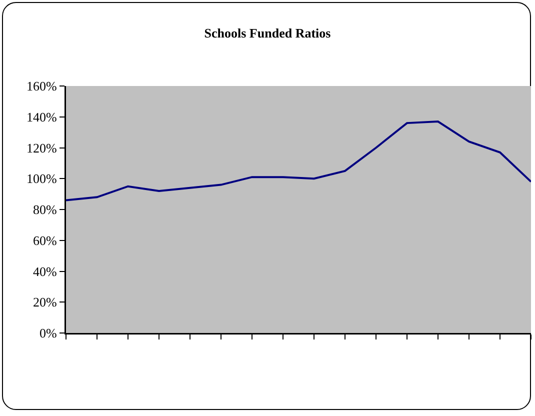 This screenshot has width=535, height=416. I want to click on y-tick-label: 100%, so click(42, 178).